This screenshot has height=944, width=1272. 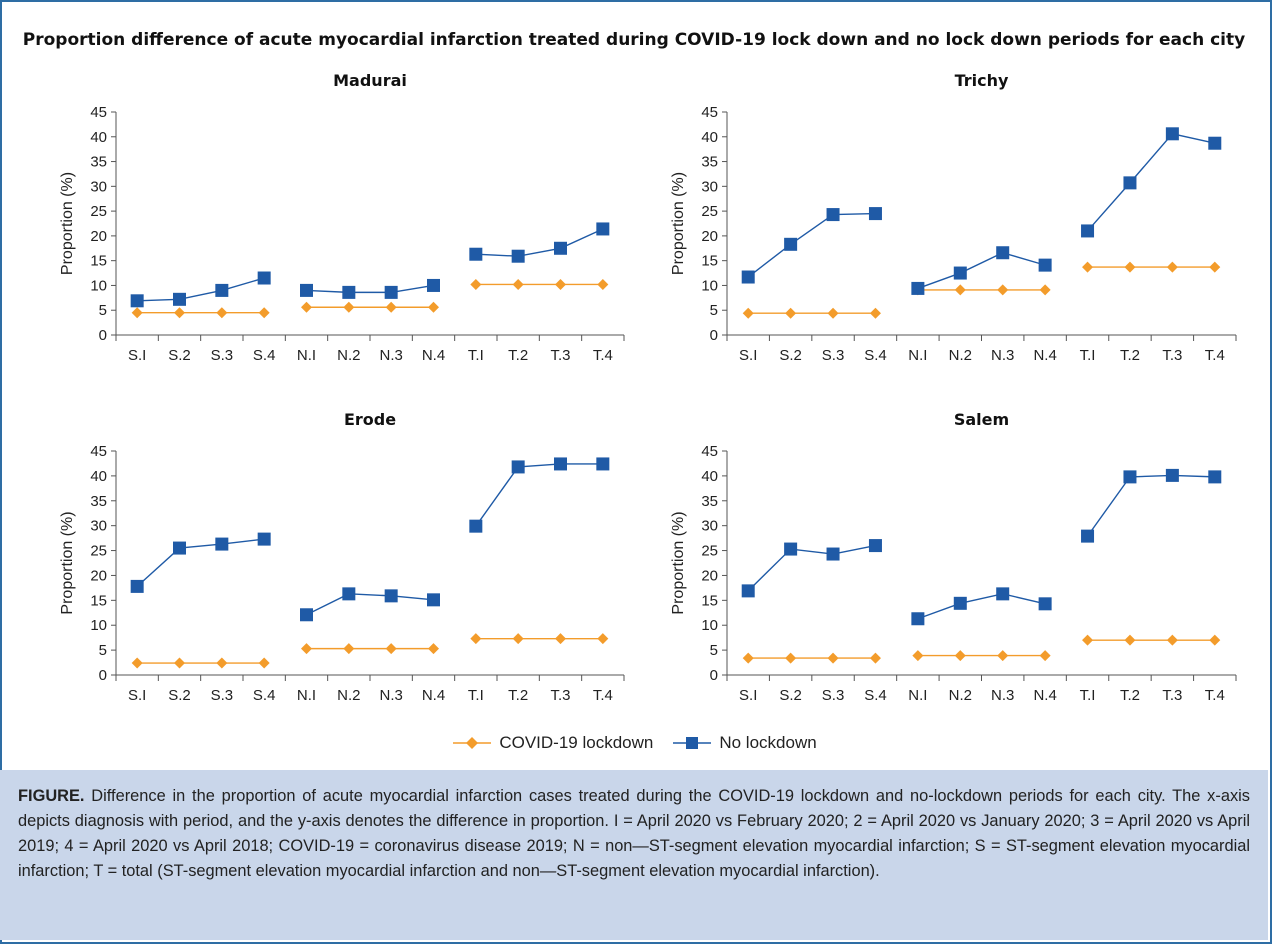 What do you see at coordinates (744, 743) in the screenshot?
I see `legend-item-no-lockdown: No lockdown` at bounding box center [744, 743].